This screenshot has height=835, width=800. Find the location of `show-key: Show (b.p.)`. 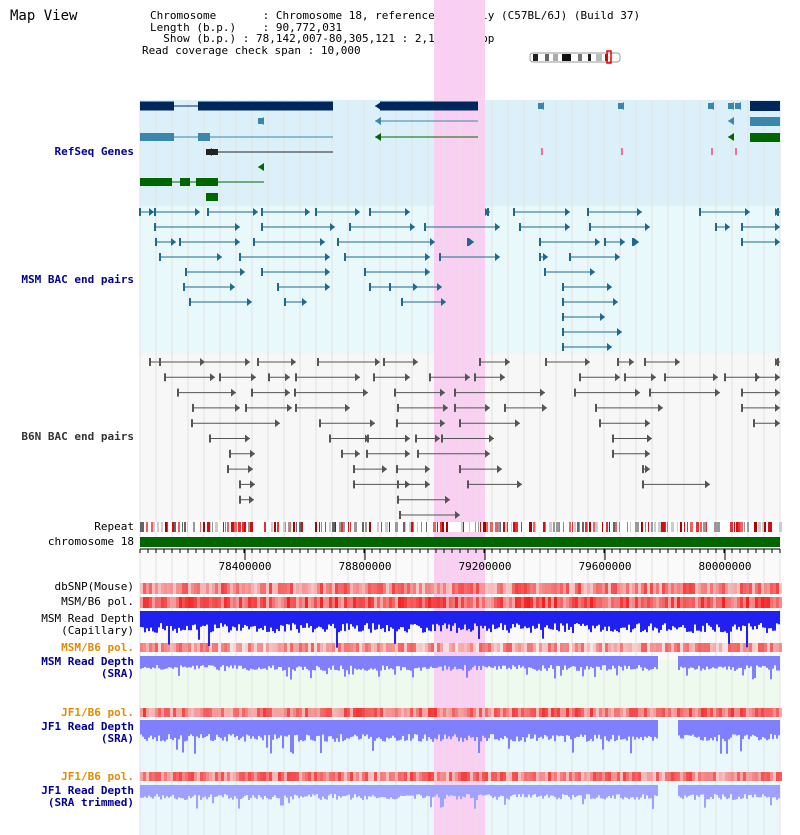

show-key: Show (b.p.) is located at coordinates (200, 38).